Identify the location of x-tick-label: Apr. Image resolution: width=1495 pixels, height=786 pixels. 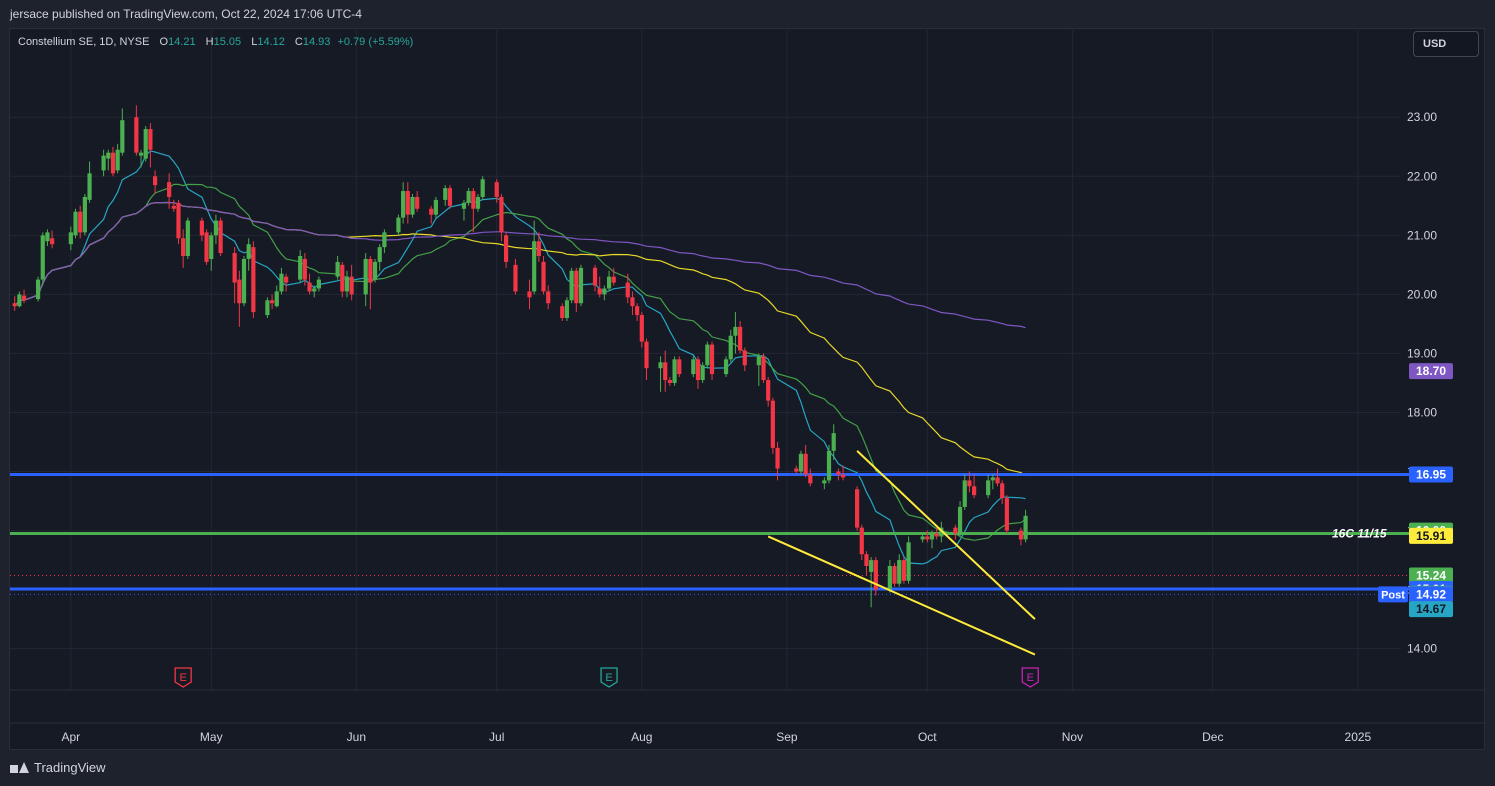
(70, 737).